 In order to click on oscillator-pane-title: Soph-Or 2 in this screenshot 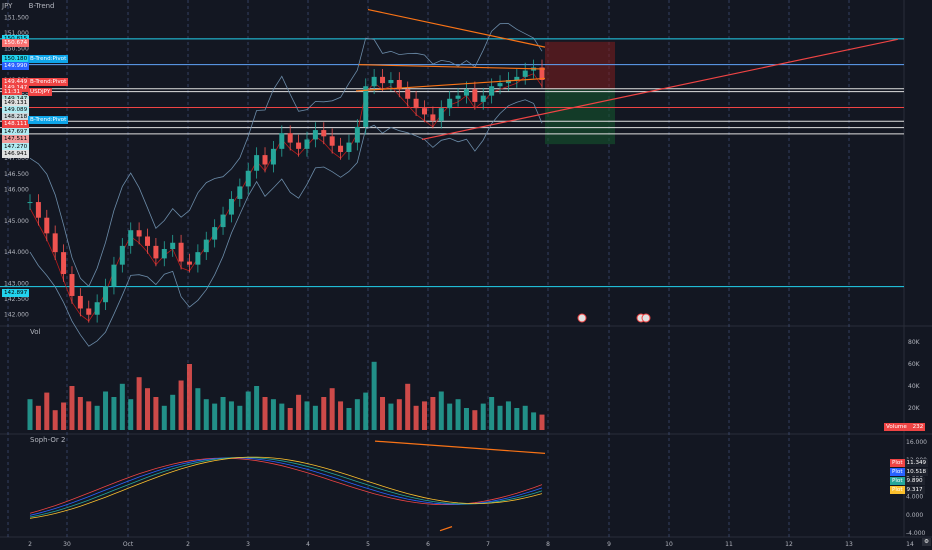, I will do `click(48, 440)`.